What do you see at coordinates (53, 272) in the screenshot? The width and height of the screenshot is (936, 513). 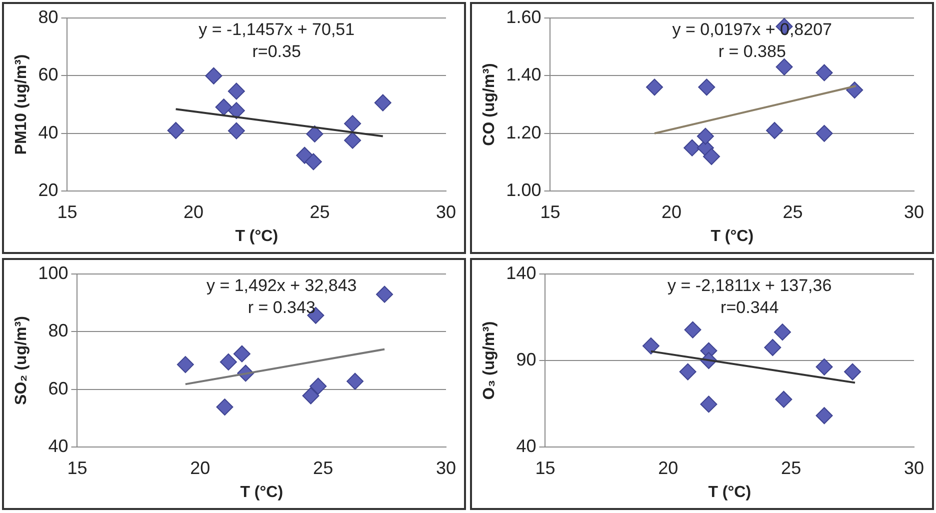 I see `y-tick-label: 100` at bounding box center [53, 272].